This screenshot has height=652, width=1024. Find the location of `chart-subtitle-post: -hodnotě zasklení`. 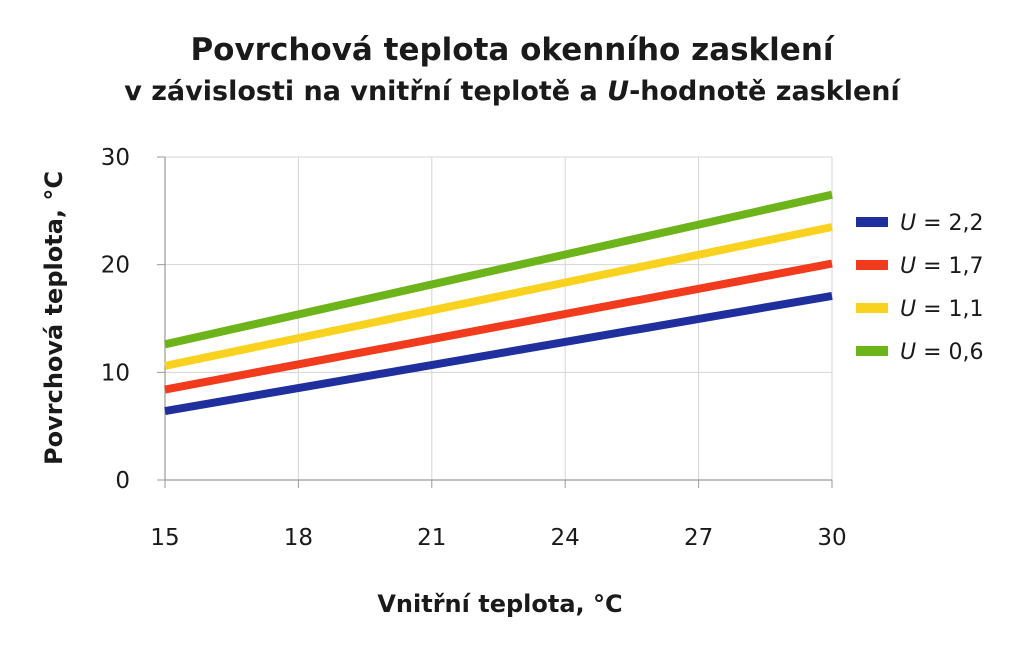

chart-subtitle-post: -hodnotě zasklení is located at coordinates (764, 91).